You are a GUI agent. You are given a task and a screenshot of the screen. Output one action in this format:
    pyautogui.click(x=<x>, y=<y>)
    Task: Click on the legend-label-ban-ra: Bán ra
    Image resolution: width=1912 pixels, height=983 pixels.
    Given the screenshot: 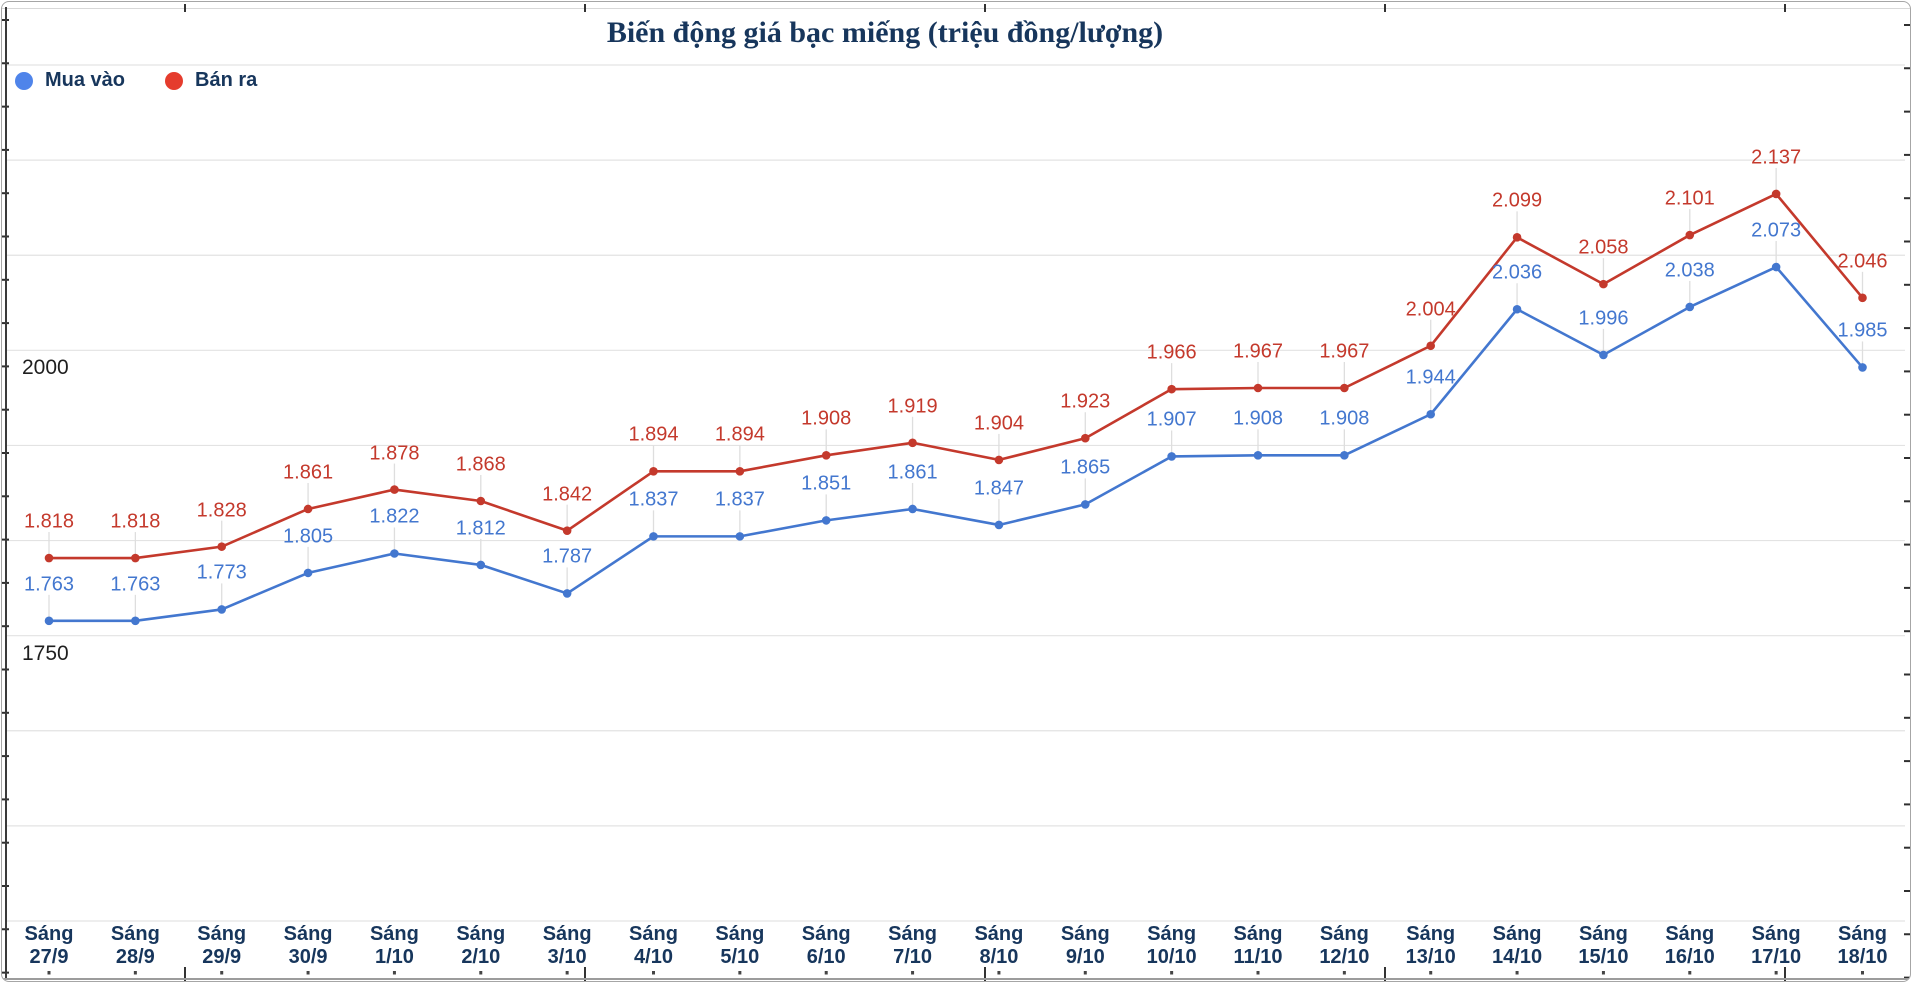 What is the action you would take?
    pyautogui.click(x=226, y=80)
    